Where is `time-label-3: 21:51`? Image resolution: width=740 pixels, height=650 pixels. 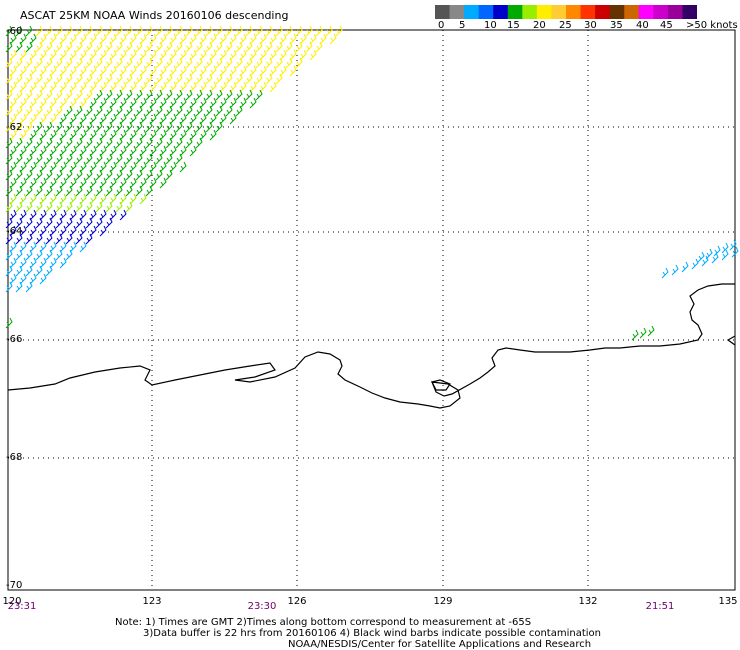
time-label-3: 21:51 is located at coordinates (660, 606).